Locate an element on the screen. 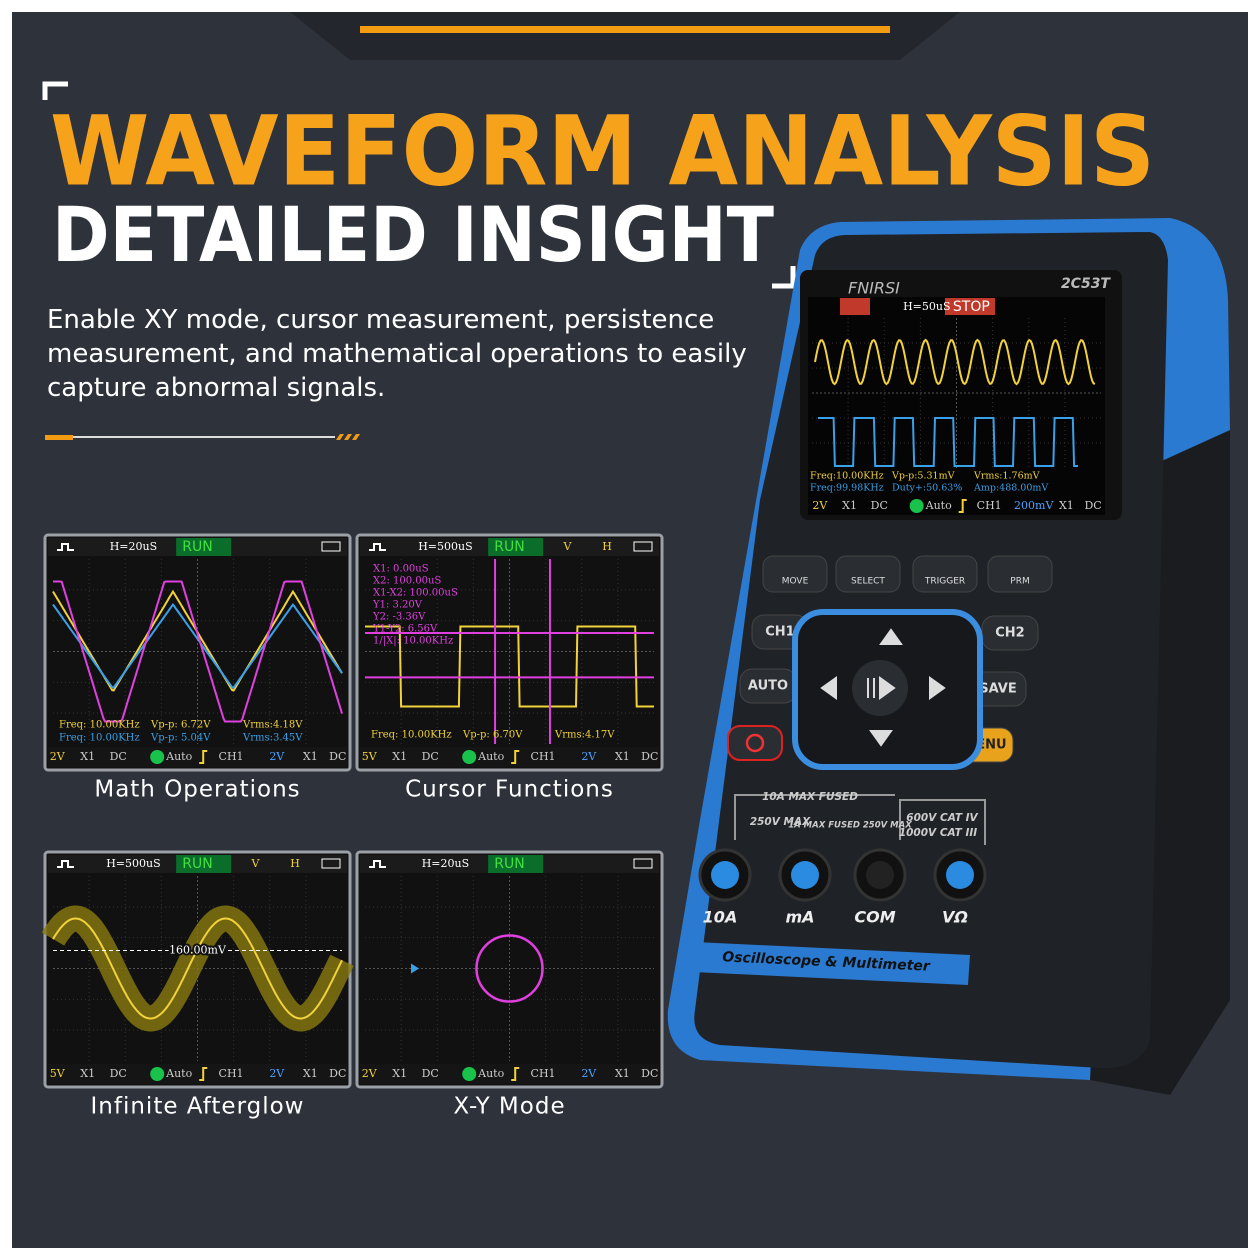 This screenshot has width=1260, height=1260. rule-dashes is located at coordinates (348, 437).